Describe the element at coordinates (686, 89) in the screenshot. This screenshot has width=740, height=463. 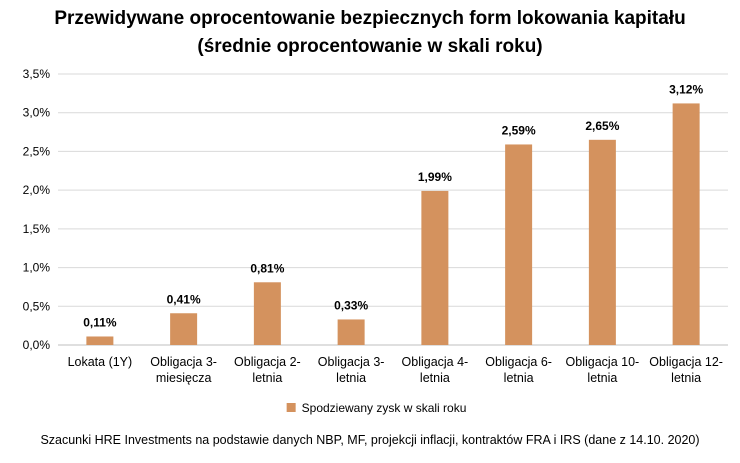
I see `bar-data-label: 3,12%` at that location.